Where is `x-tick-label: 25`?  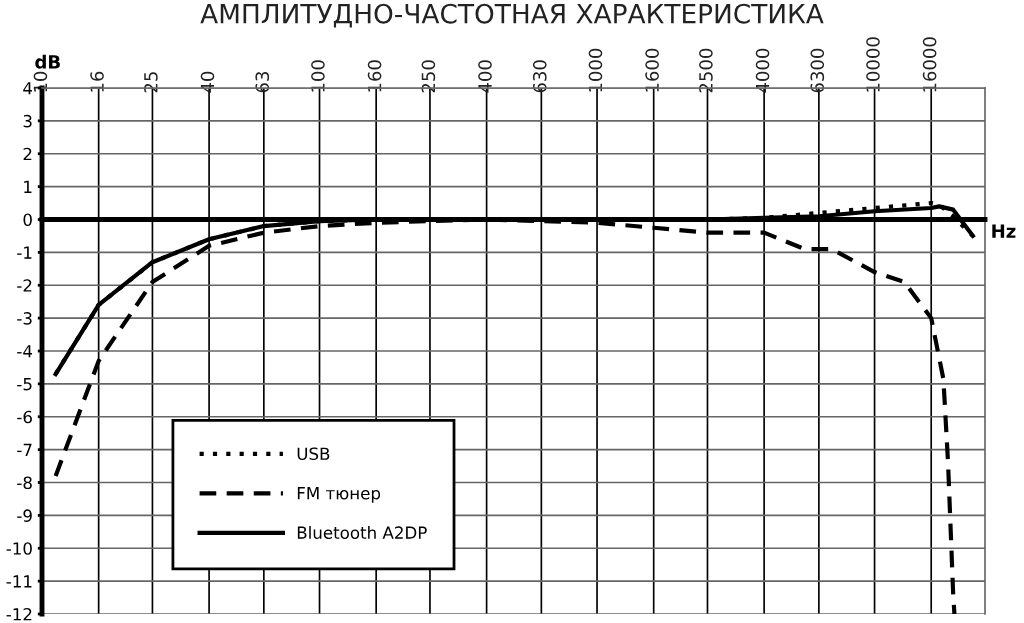 x-tick-label: 25 is located at coordinates (151, 82).